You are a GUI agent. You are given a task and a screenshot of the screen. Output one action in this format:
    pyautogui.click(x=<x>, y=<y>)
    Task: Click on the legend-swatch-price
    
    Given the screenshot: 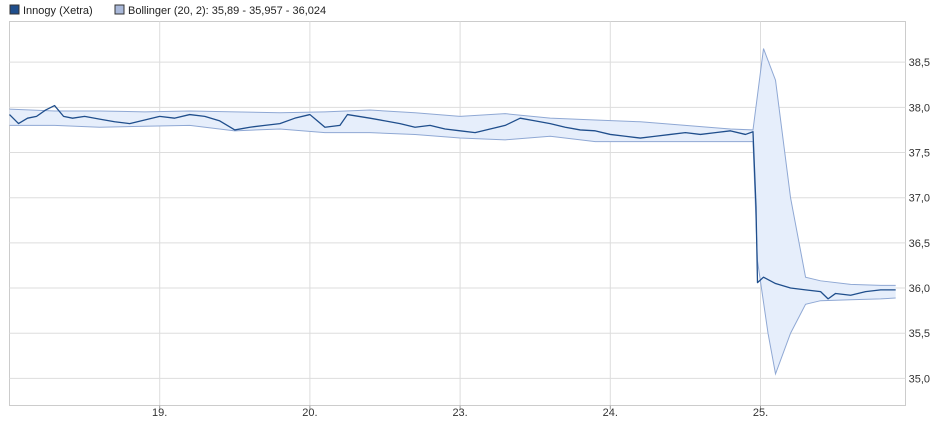 What is the action you would take?
    pyautogui.click(x=14, y=9)
    